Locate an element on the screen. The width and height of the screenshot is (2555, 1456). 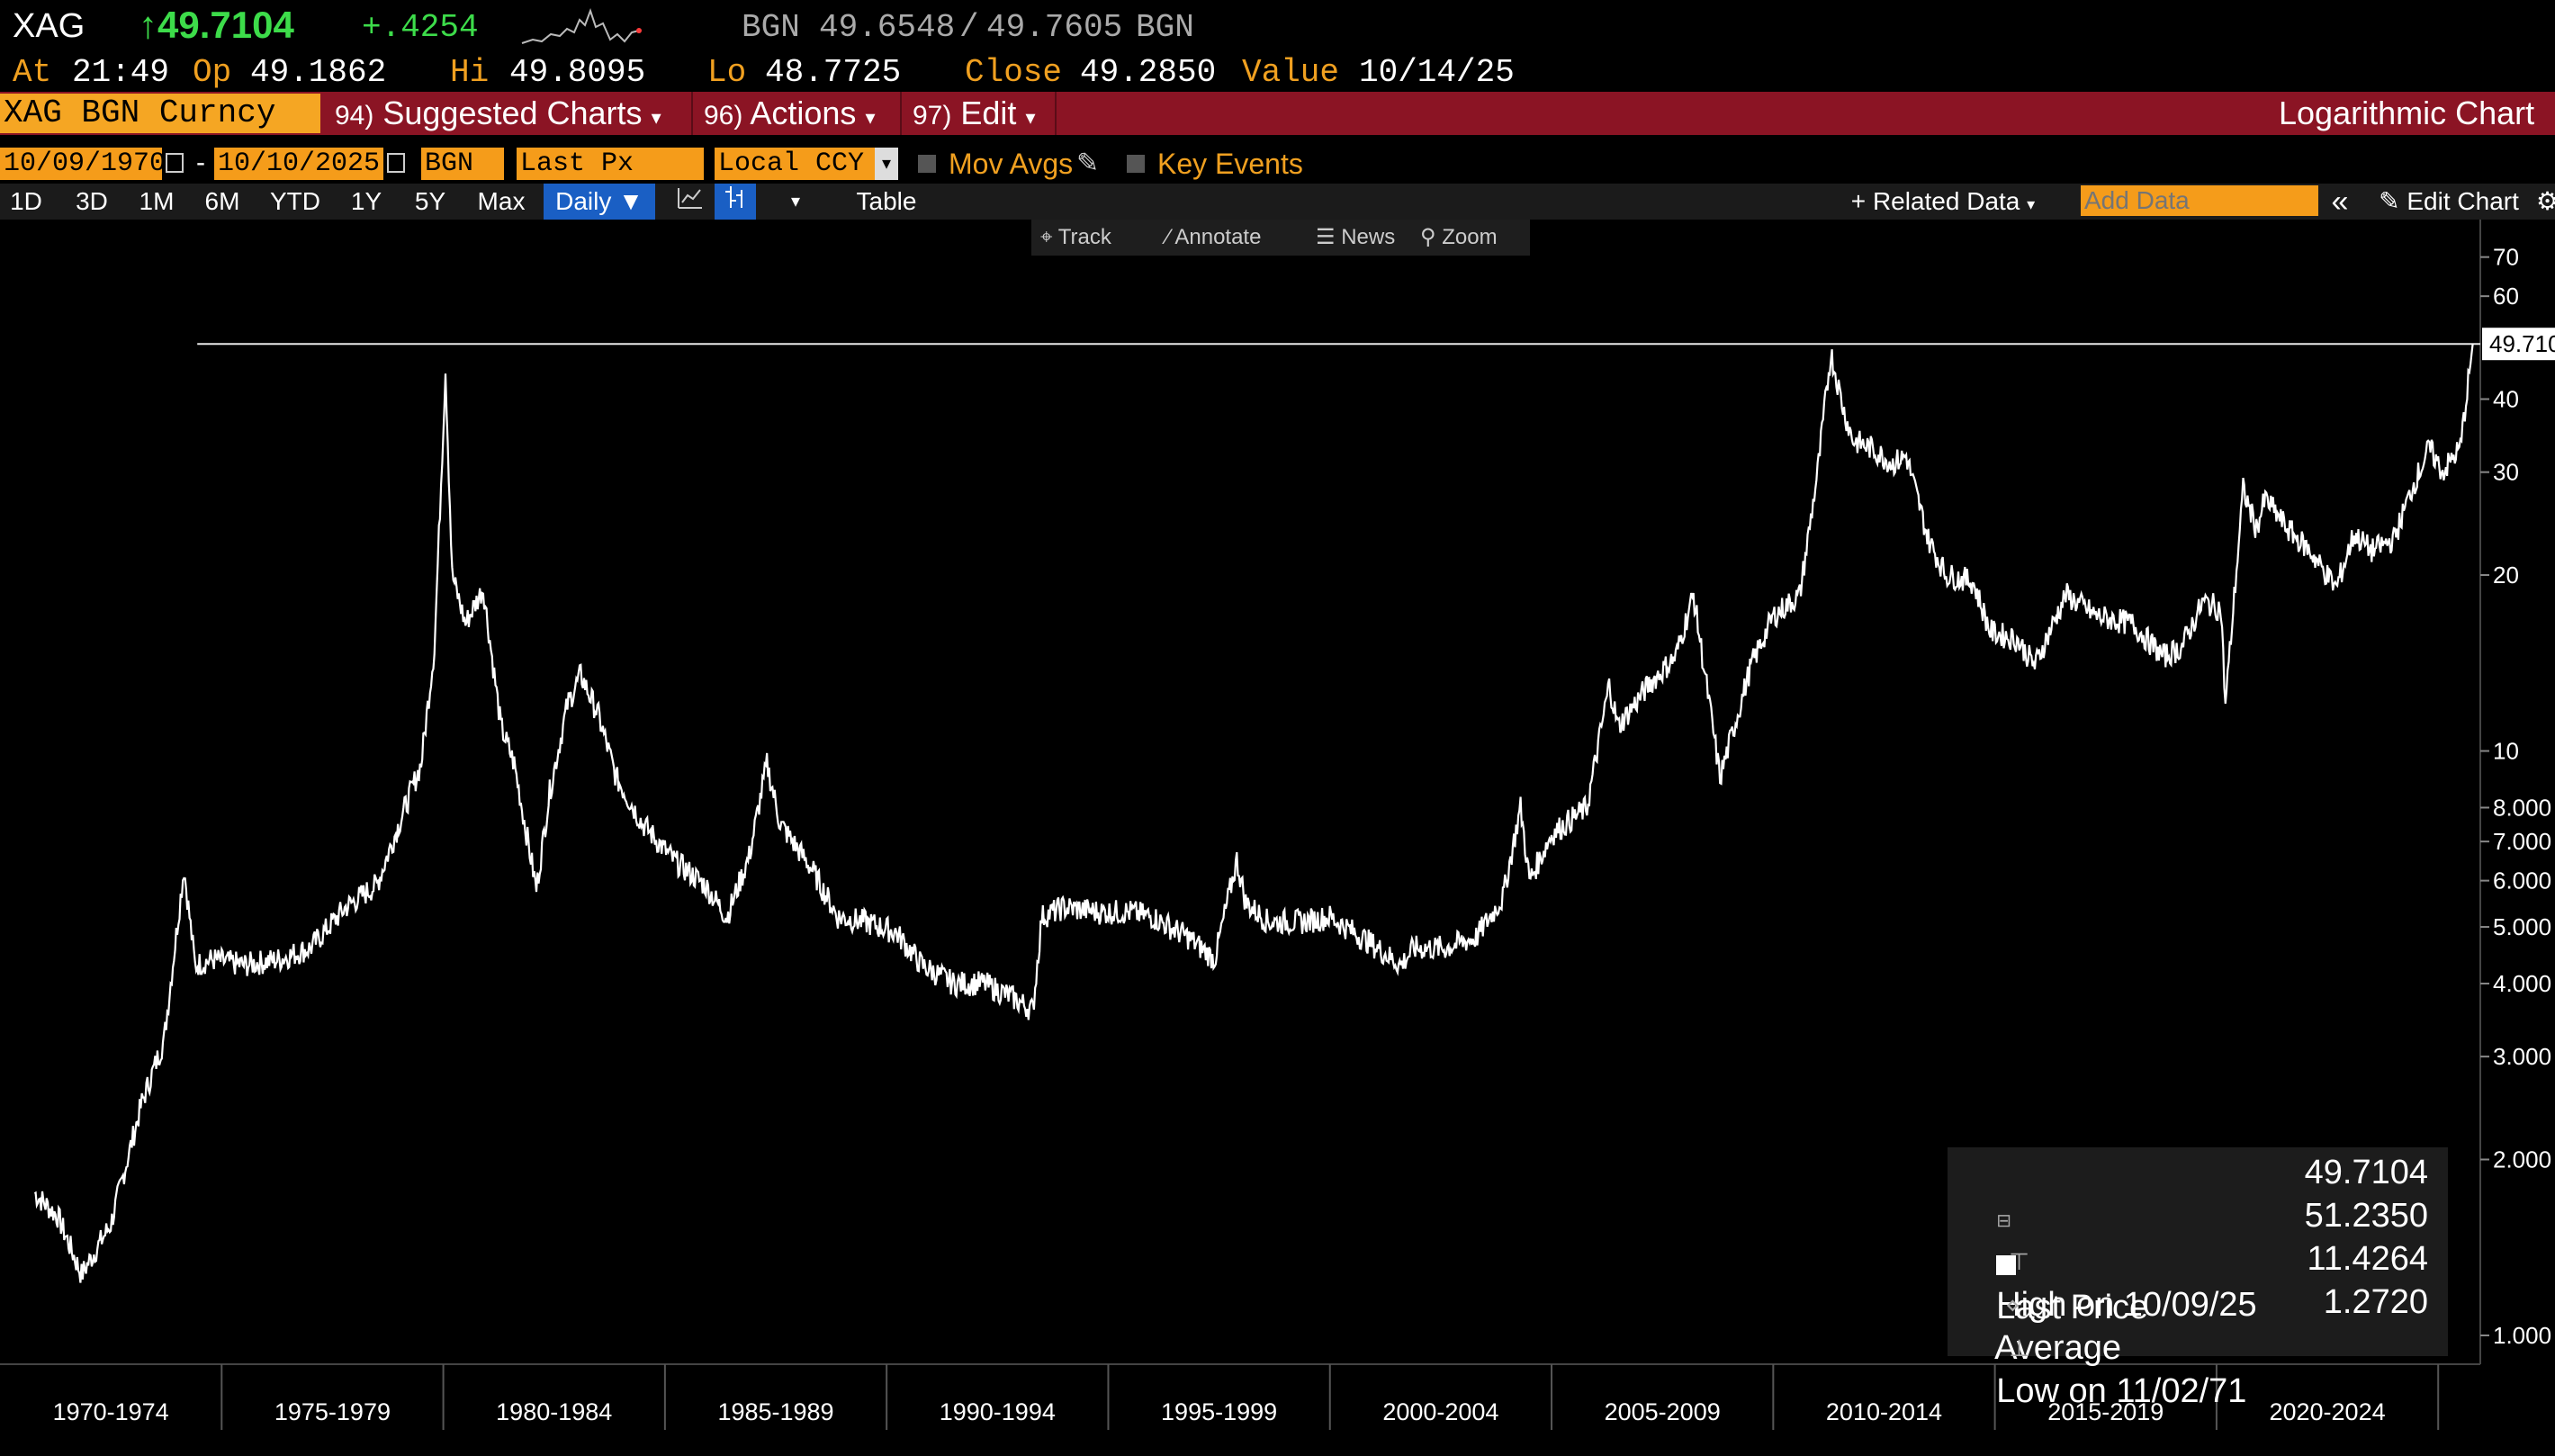
y-tick-label: 40 is located at coordinates (2506, 400).